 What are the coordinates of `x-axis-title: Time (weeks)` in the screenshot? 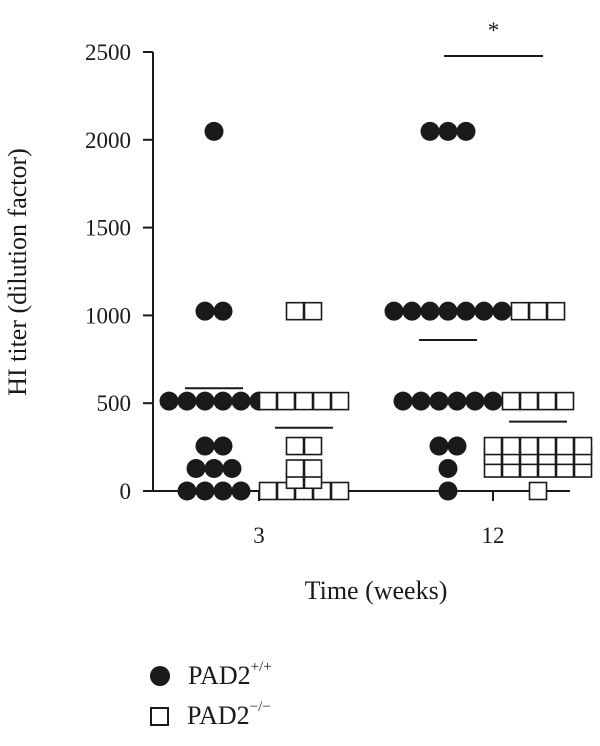 It's located at (376, 590).